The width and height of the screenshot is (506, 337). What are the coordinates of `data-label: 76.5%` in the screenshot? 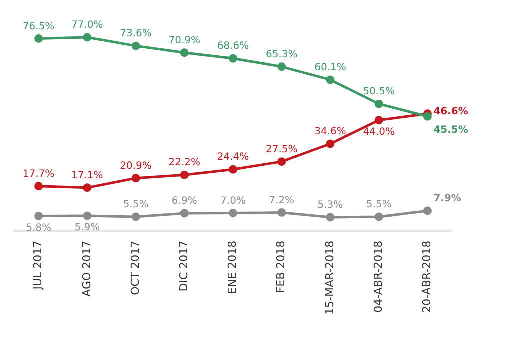 It's located at (38, 26).